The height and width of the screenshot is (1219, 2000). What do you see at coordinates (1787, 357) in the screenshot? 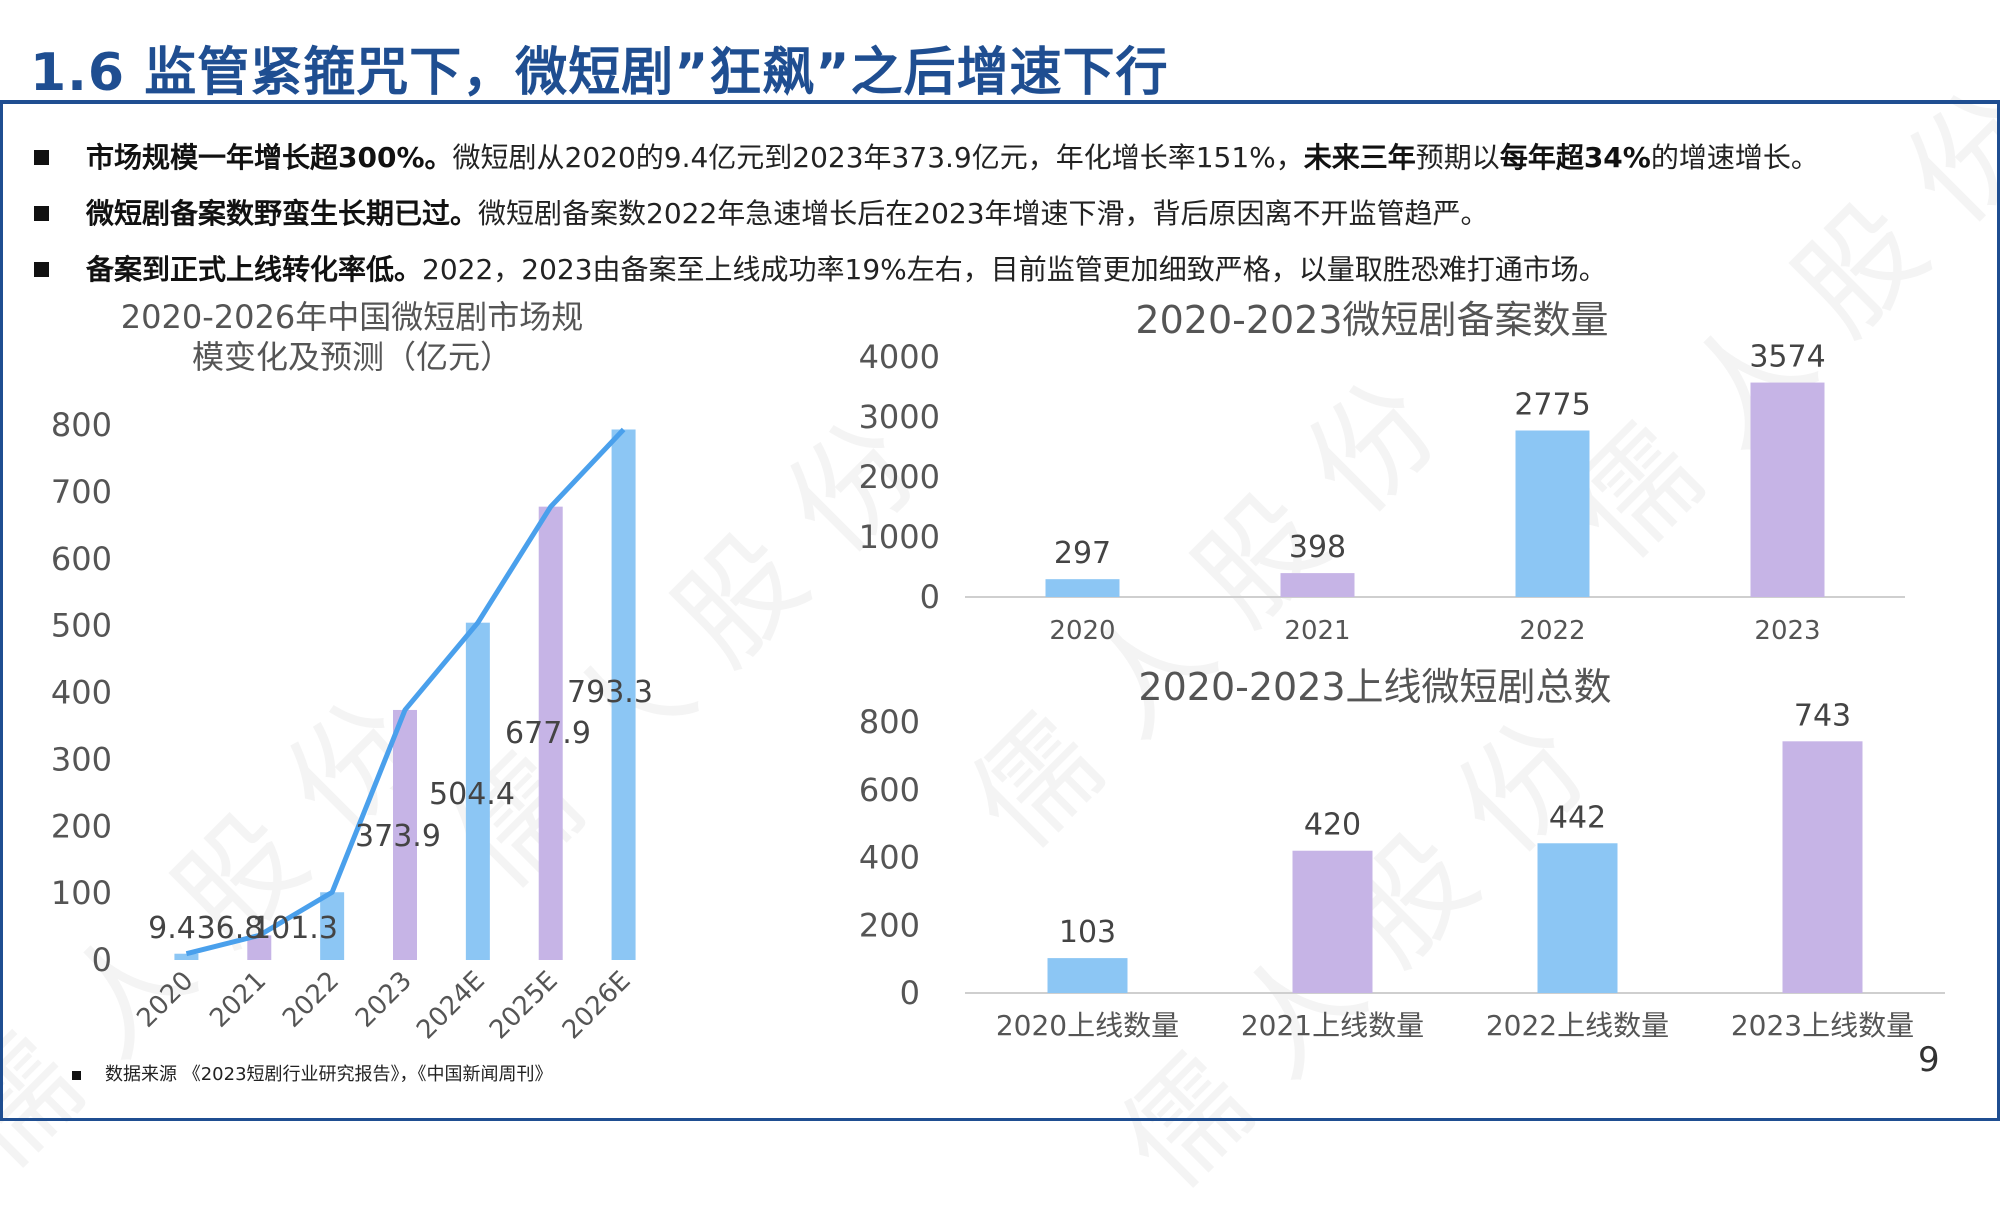
I see `data-label: 3574` at bounding box center [1787, 357].